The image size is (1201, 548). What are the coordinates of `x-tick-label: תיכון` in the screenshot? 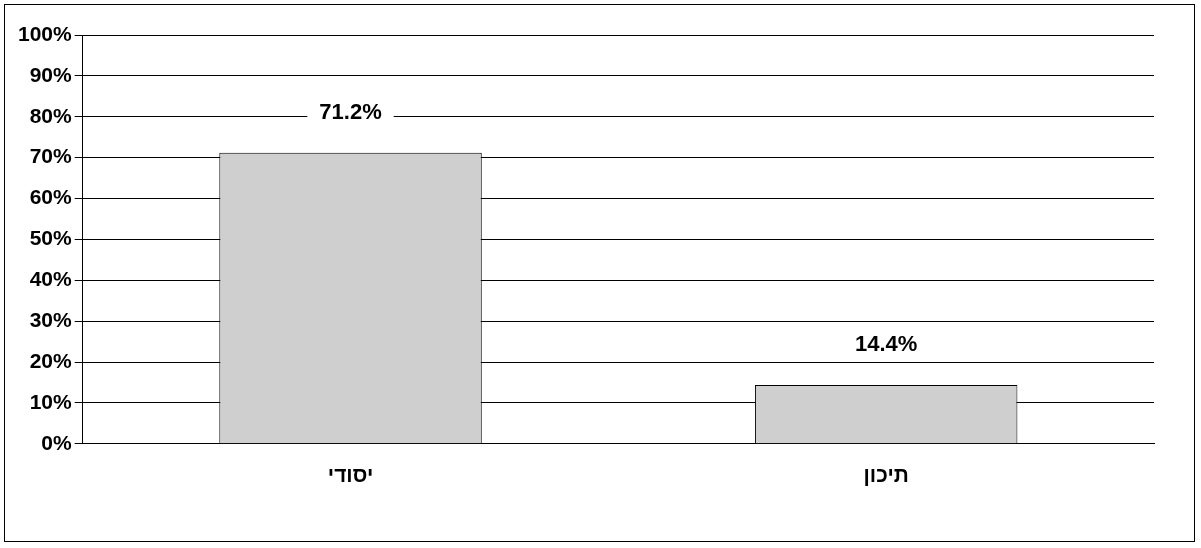 It's located at (886, 475).